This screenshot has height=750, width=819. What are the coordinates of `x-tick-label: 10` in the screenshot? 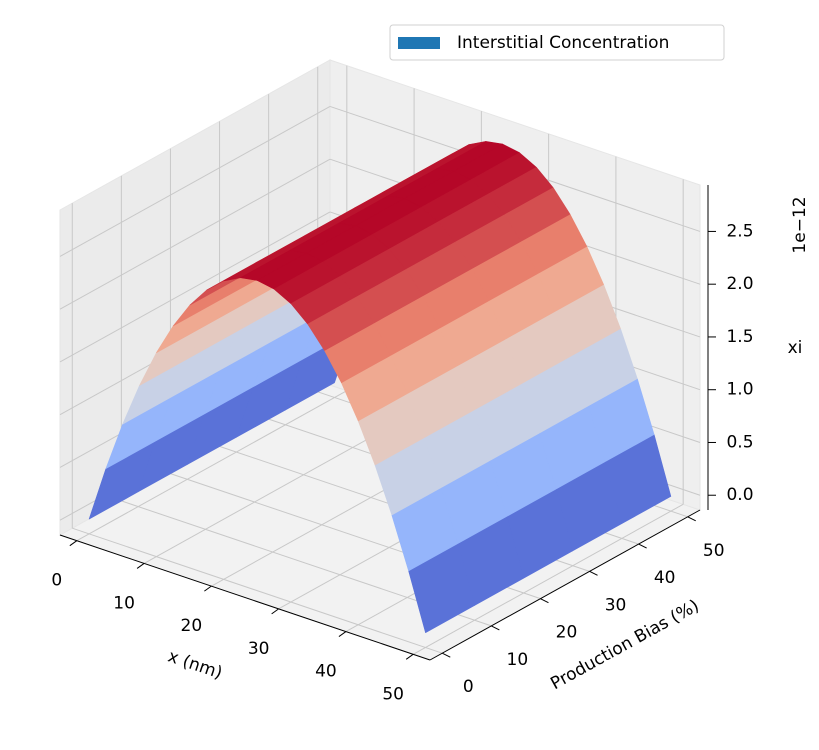 It's located at (124, 603).